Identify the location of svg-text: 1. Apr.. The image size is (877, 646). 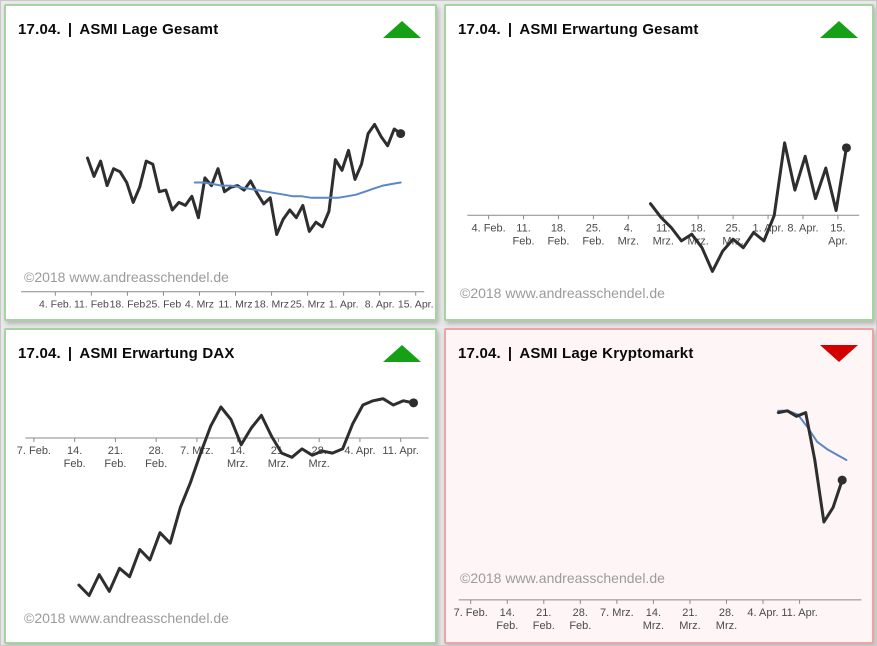
(344, 305).